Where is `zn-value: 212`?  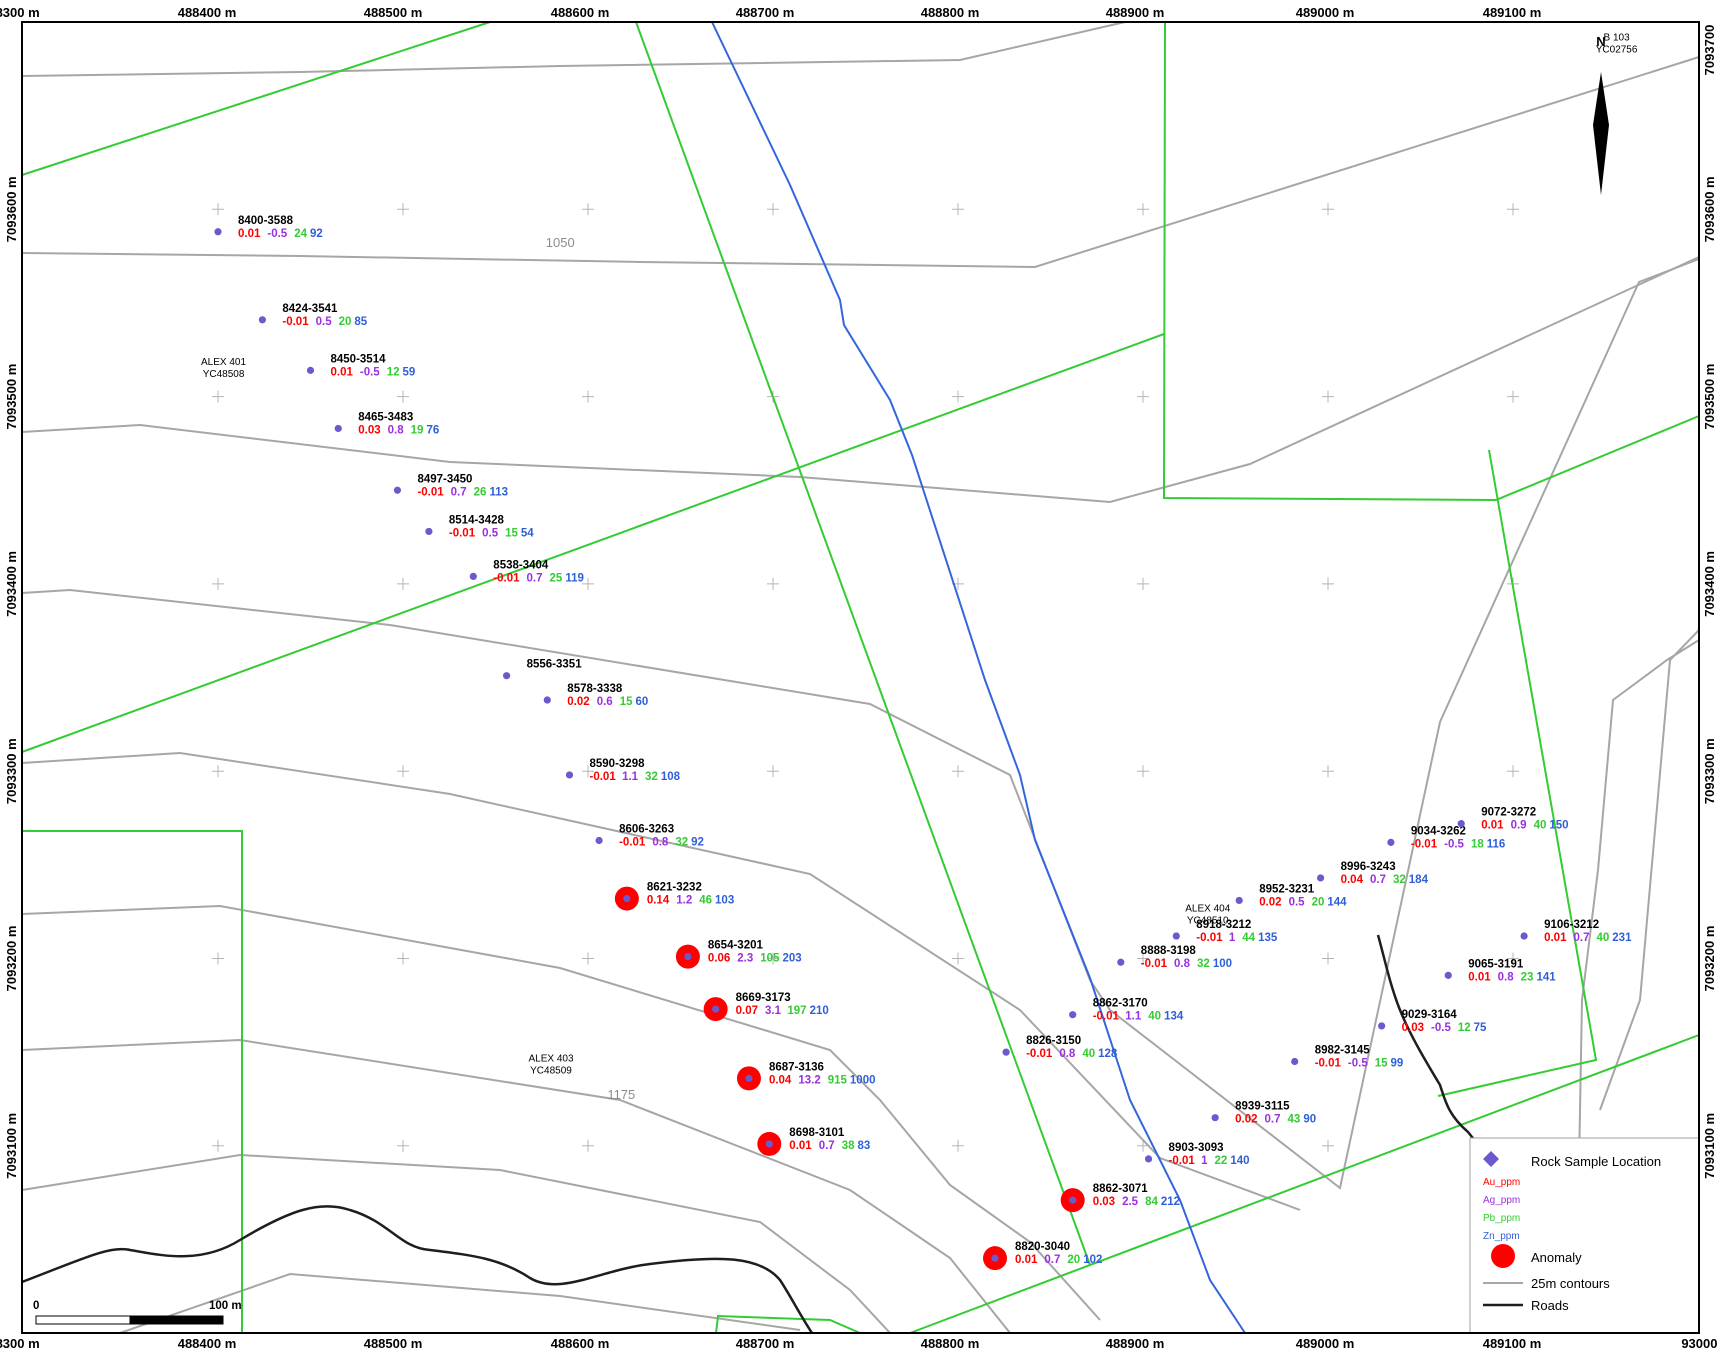 zn-value: 212 is located at coordinates (1170, 1202).